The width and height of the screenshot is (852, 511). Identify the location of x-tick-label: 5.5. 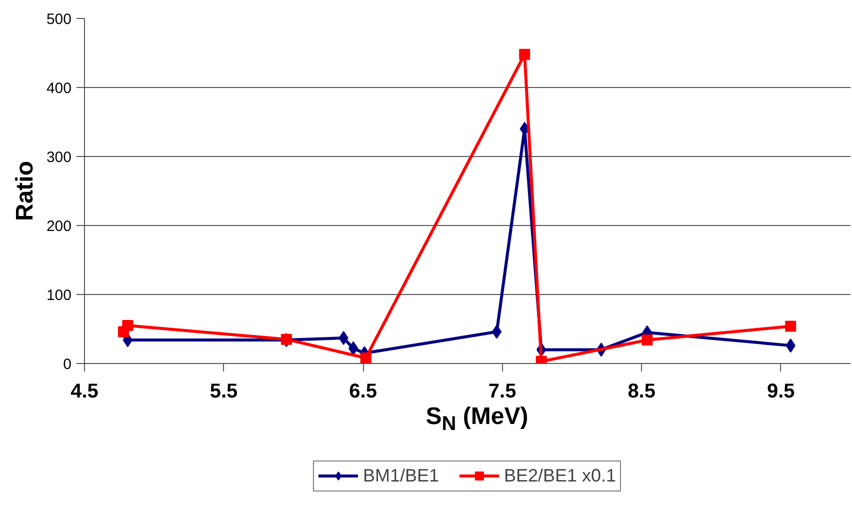
(224, 391).